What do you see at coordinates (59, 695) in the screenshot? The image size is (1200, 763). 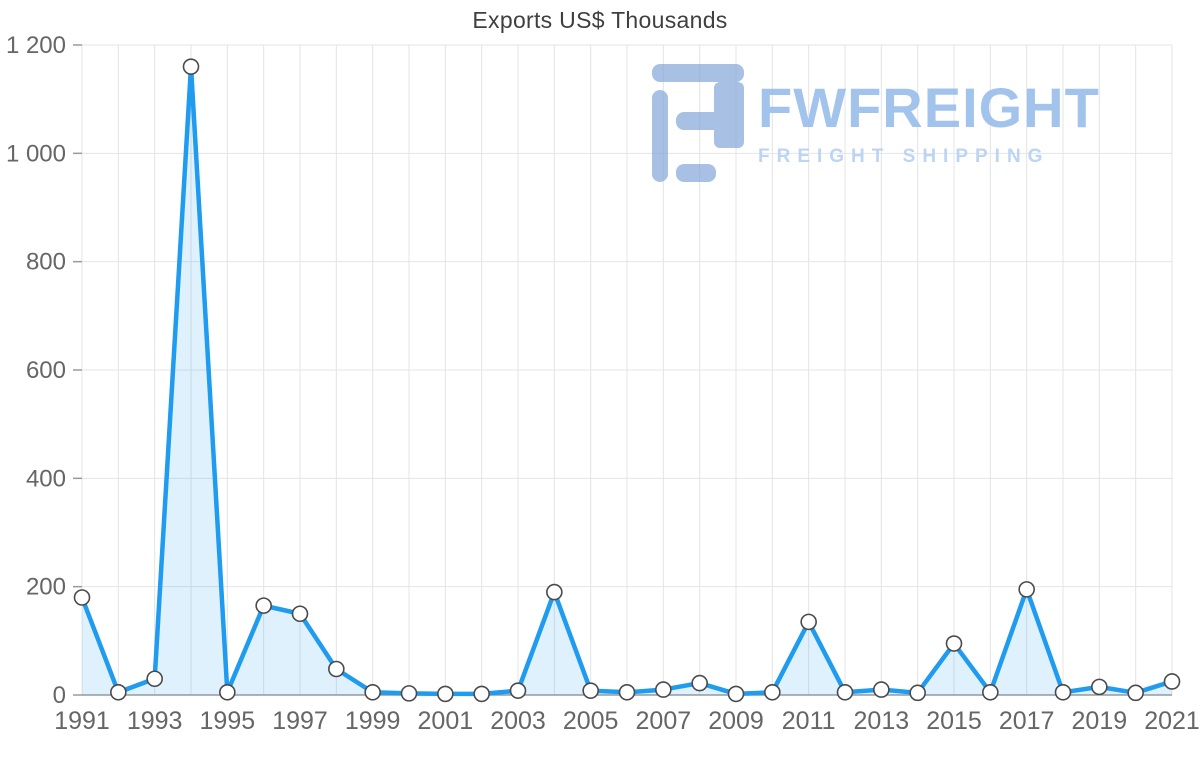 I see `y-axis-label: 0` at bounding box center [59, 695].